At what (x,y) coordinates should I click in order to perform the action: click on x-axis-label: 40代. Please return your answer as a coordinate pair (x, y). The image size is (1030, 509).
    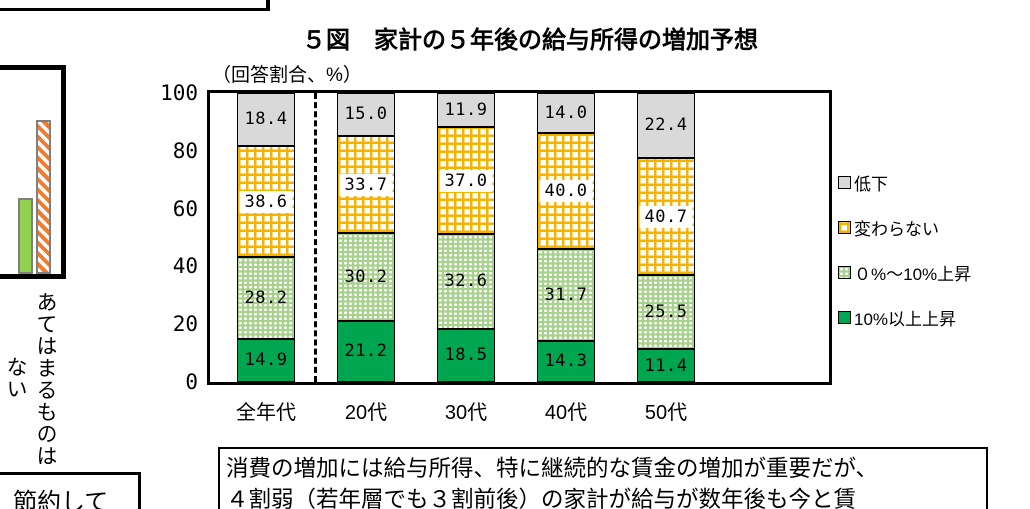
    Looking at the image, I should click on (566, 413).